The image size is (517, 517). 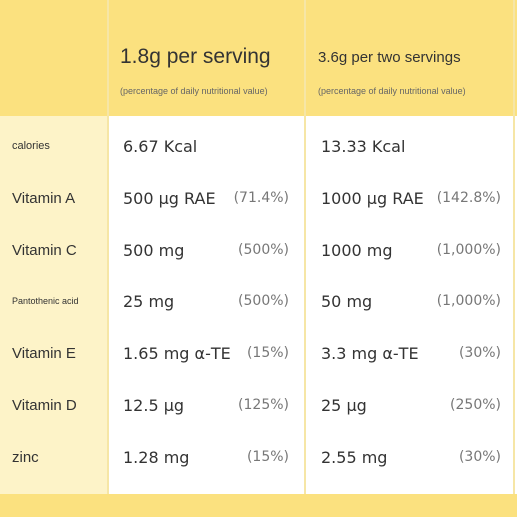 What do you see at coordinates (372, 198) in the screenshot?
I see `value: 1000 μg RAE` at bounding box center [372, 198].